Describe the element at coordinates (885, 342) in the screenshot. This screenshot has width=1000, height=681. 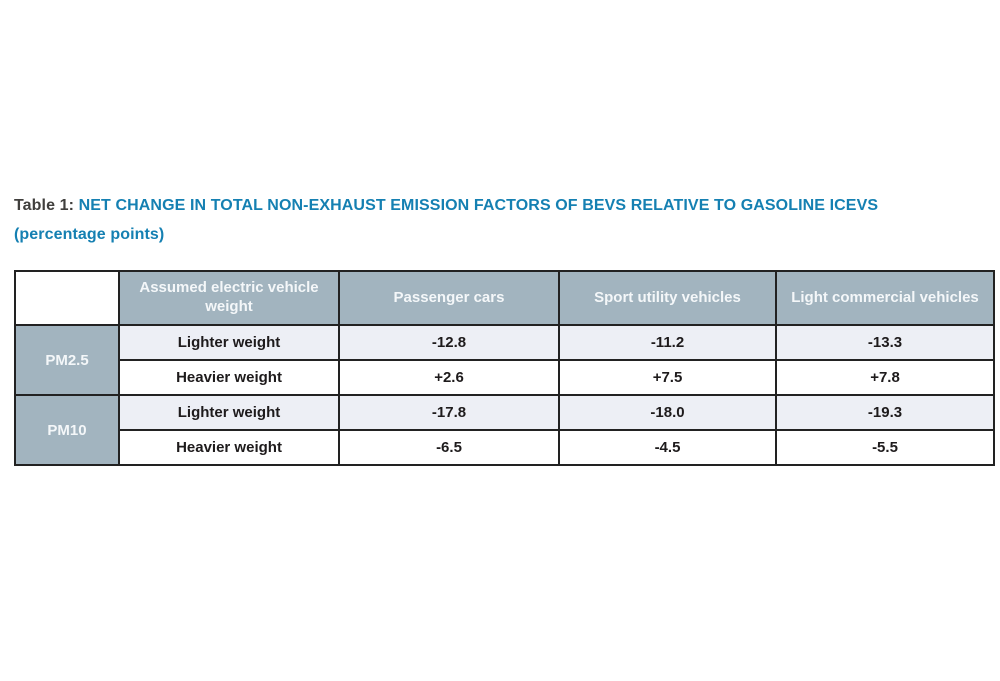
I see `value-cell: -13.3` at that location.